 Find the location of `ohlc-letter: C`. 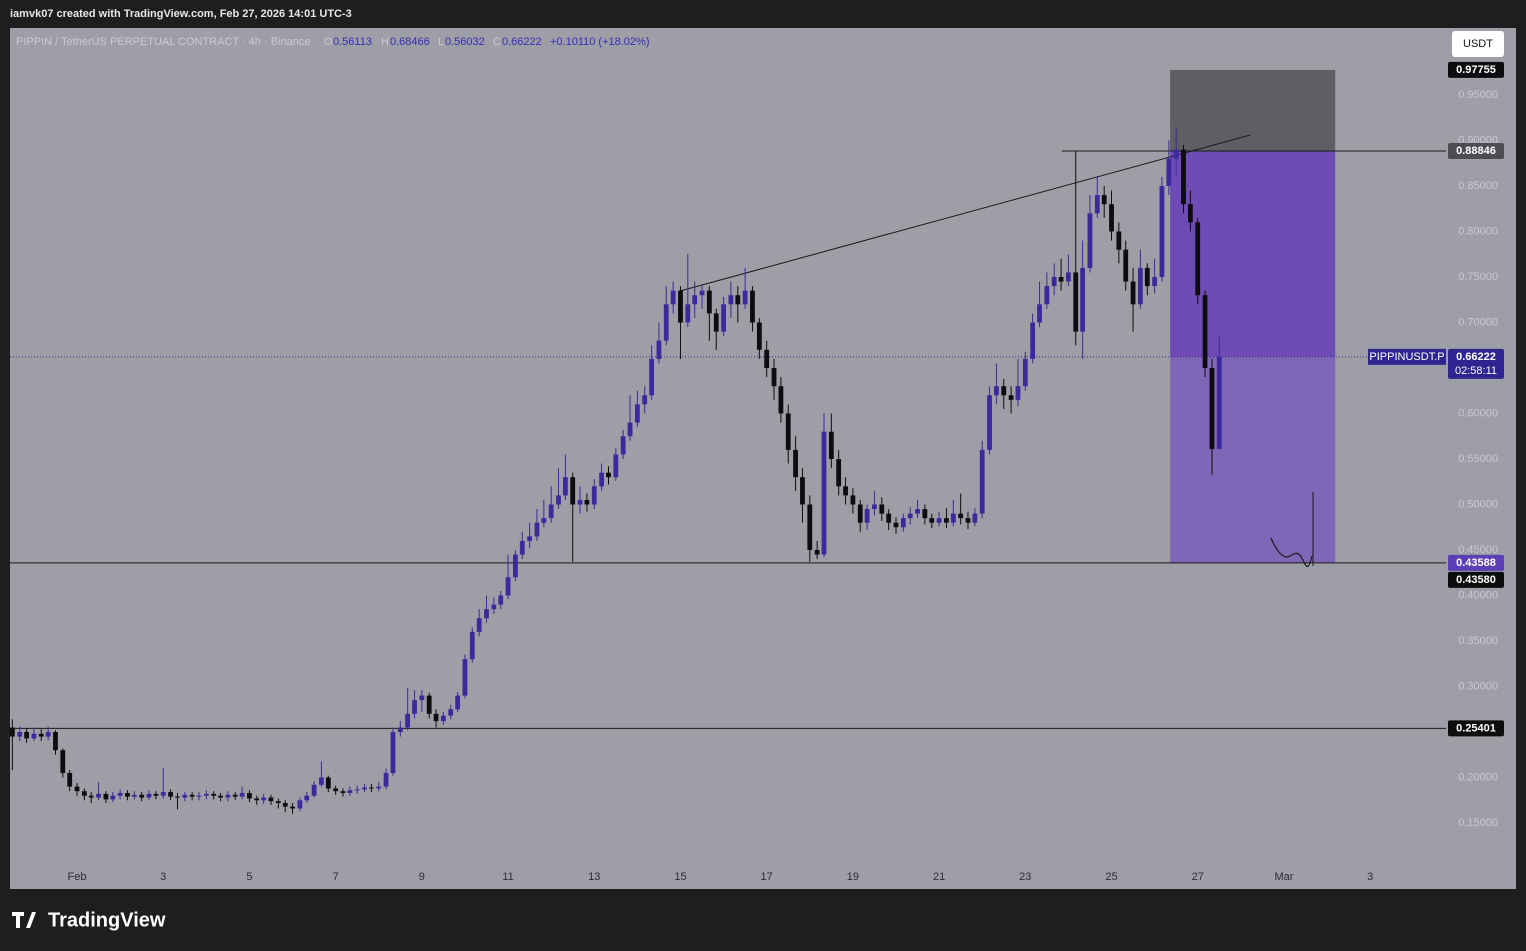

ohlc-letter: C is located at coordinates (497, 42).